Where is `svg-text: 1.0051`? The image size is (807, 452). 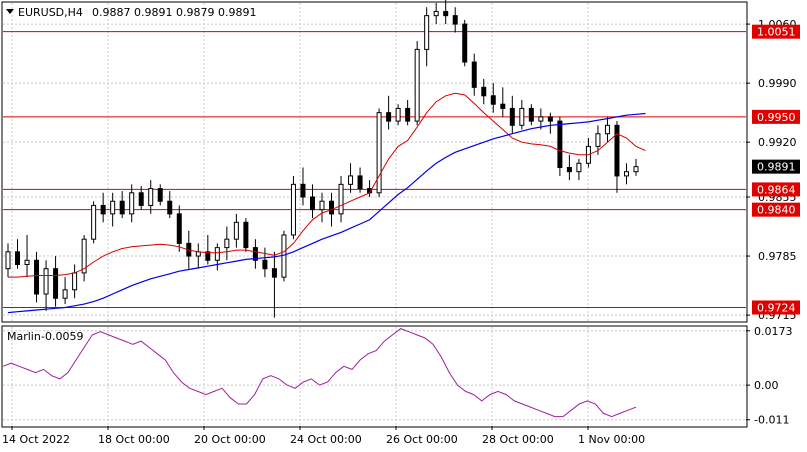
svg-text: 1.0051 is located at coordinates (776, 32).